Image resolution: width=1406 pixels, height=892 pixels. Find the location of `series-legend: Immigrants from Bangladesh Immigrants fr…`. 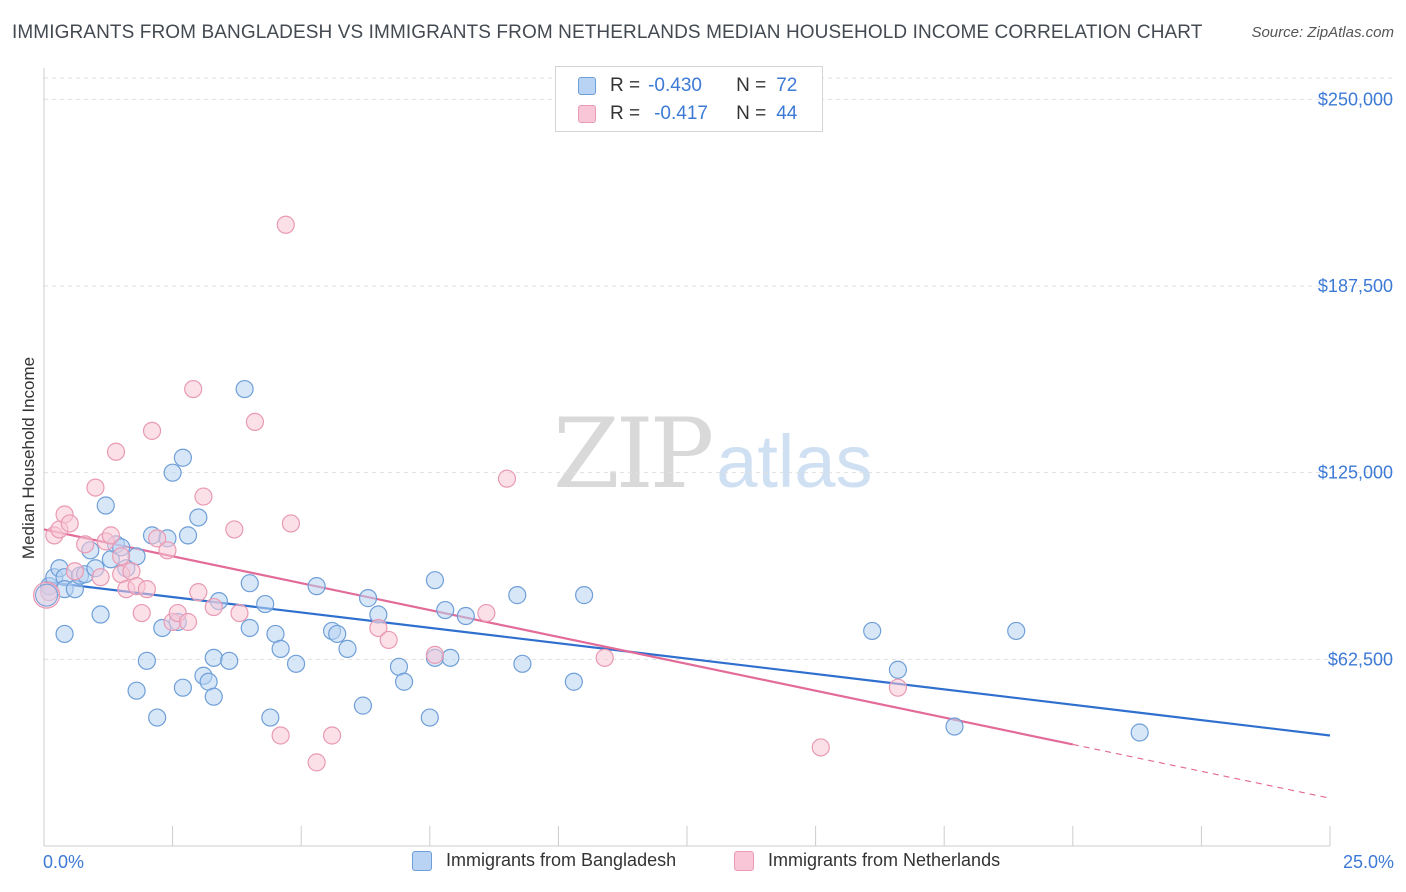

series-legend: Immigrants from Bangladesh Immigrants fr… is located at coordinates (703, 864).